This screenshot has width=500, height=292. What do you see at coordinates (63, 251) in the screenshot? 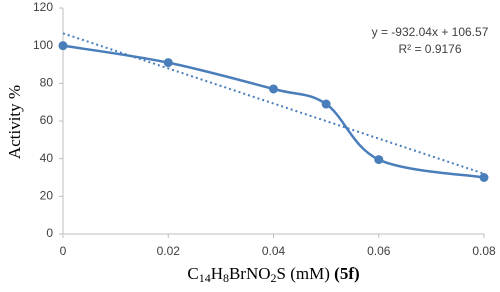
I see `x-tick-label: 0` at bounding box center [63, 251].